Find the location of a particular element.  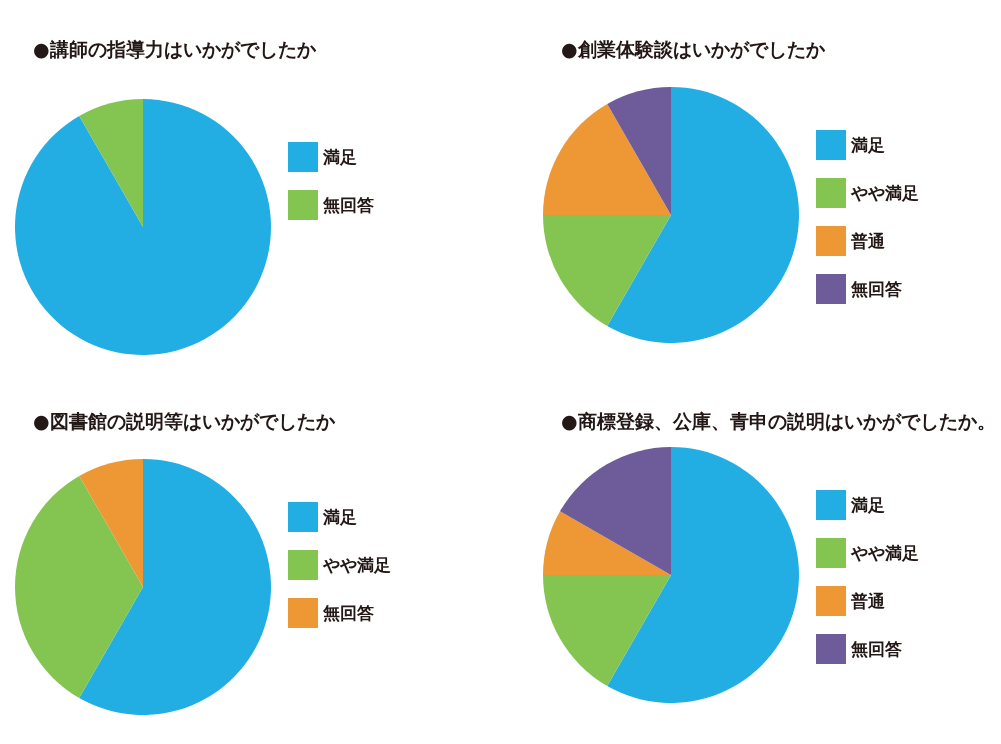

chart-title: ●商標登録、公庫、青申の説明はいかがでしたか。 is located at coordinates (778, 420).